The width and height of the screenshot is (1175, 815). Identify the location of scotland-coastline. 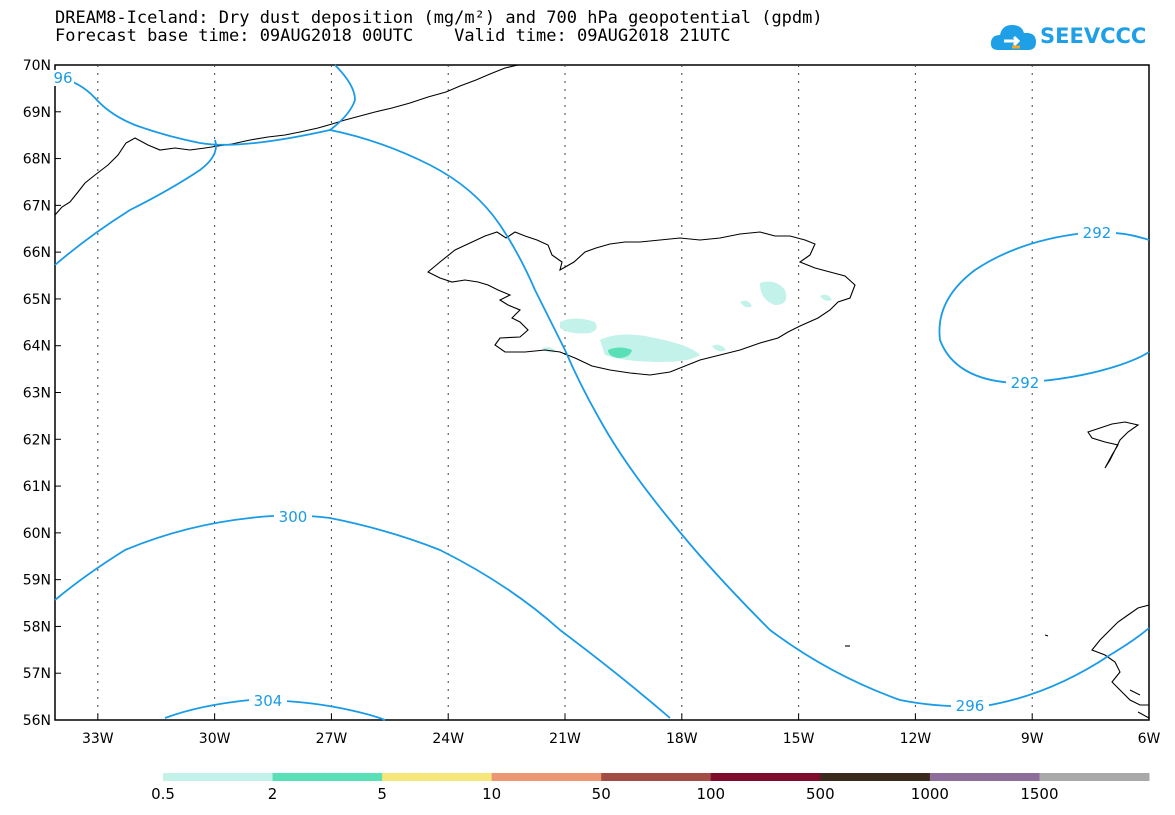
(1120, 661).